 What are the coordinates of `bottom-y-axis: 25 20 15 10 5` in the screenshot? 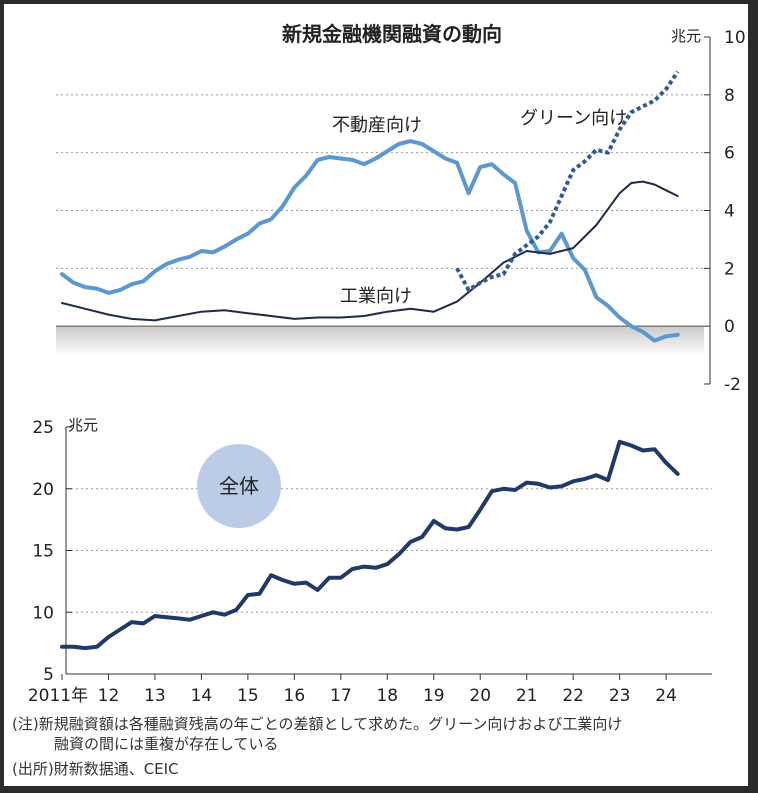 It's located at (52, 551).